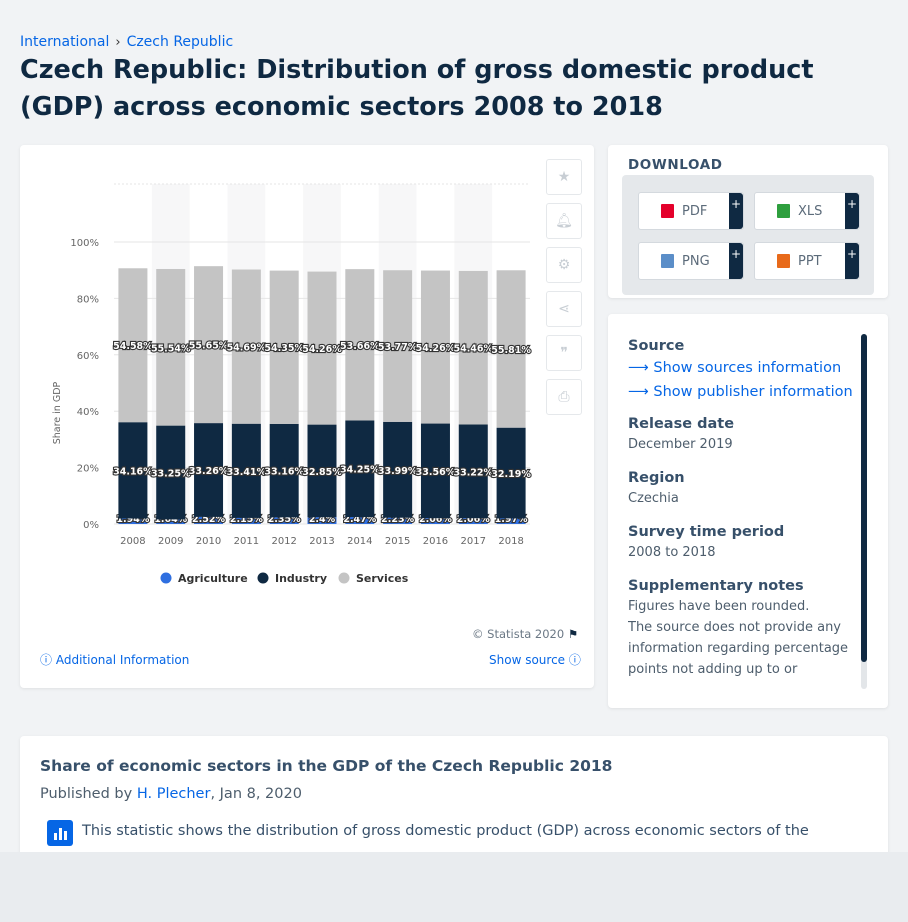  I want to click on x-tick-label: 2016, so click(435, 541).